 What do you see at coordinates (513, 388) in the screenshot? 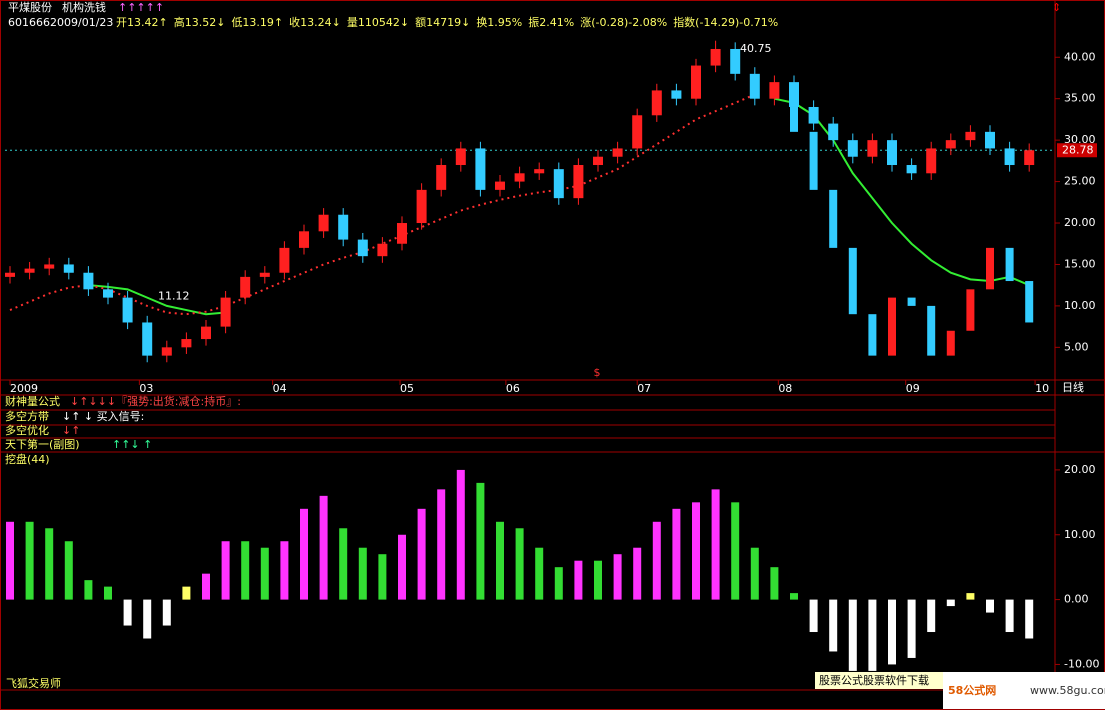
I see `x-tick-label: 06` at bounding box center [513, 388].